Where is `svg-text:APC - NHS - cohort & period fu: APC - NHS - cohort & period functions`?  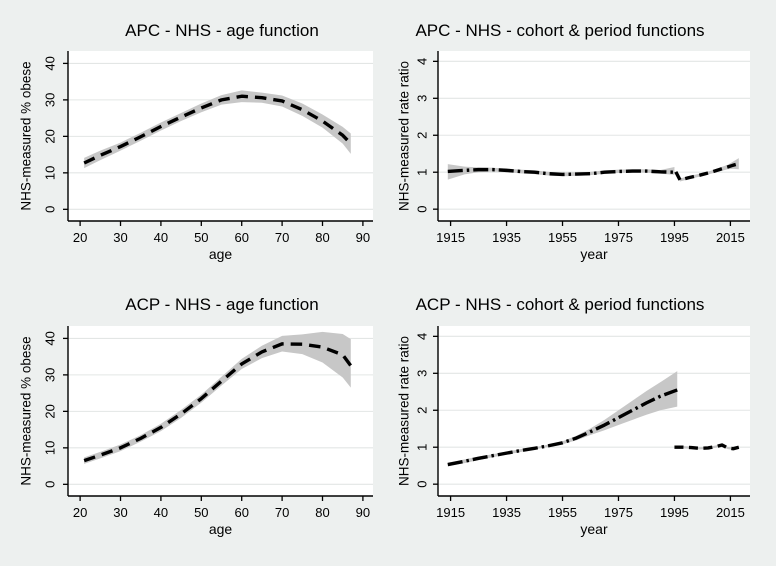
svg-text:APC - NHS - cohort & period fu: APC - NHS - cohort & period functions is located at coordinates (559, 30).